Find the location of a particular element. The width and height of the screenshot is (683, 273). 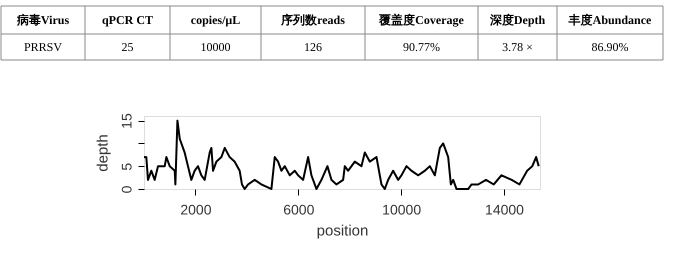

y-tick-label: 0 is located at coordinates (126, 189).